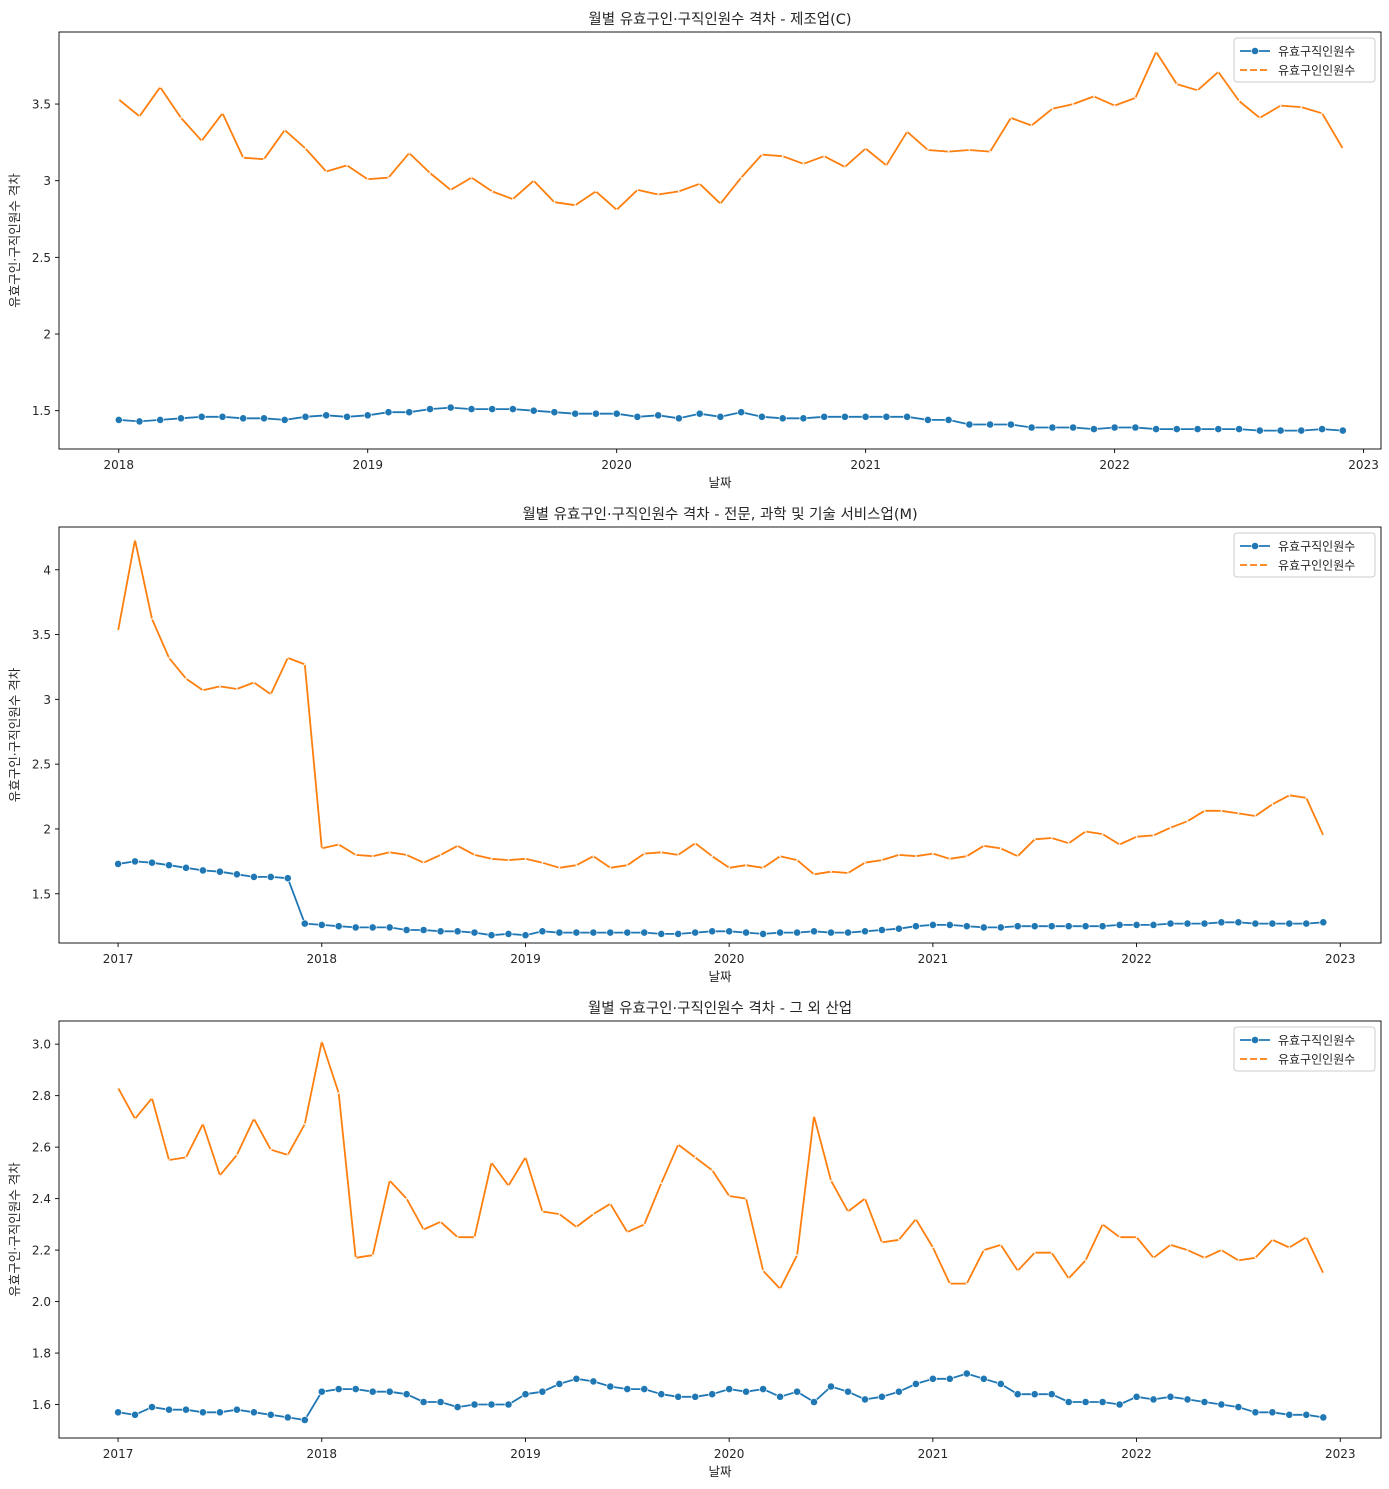 The image size is (1389, 1489). Describe the element at coordinates (720, 482) in the screenshot. I see `x-axis-label: 날짜` at that location.